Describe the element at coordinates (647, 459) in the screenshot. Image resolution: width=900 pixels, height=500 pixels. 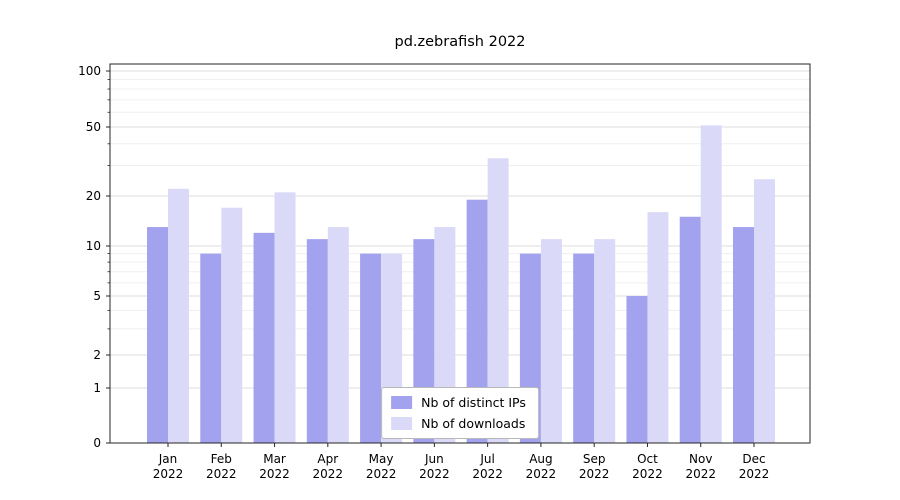
I see `x-tick-month-label: Oct` at that location.